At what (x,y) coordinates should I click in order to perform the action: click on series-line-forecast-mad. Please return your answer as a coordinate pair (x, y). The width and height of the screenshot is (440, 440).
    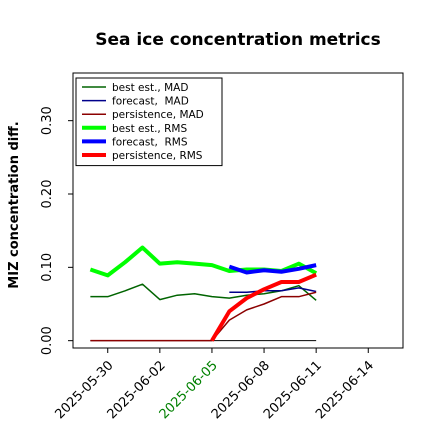
    Looking at the image, I should click on (273, 290).